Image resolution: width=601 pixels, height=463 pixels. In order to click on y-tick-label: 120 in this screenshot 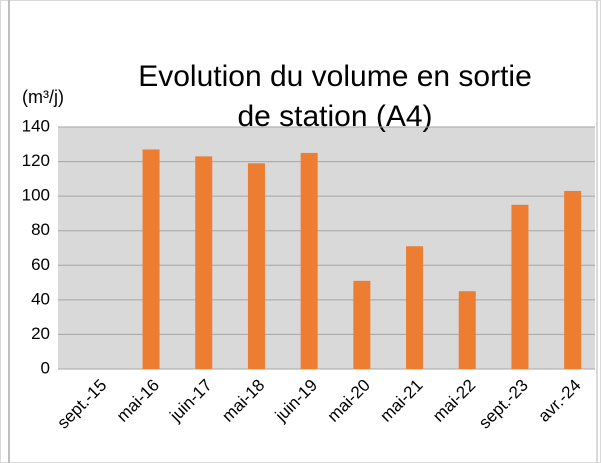, I will do `click(36, 160)`.